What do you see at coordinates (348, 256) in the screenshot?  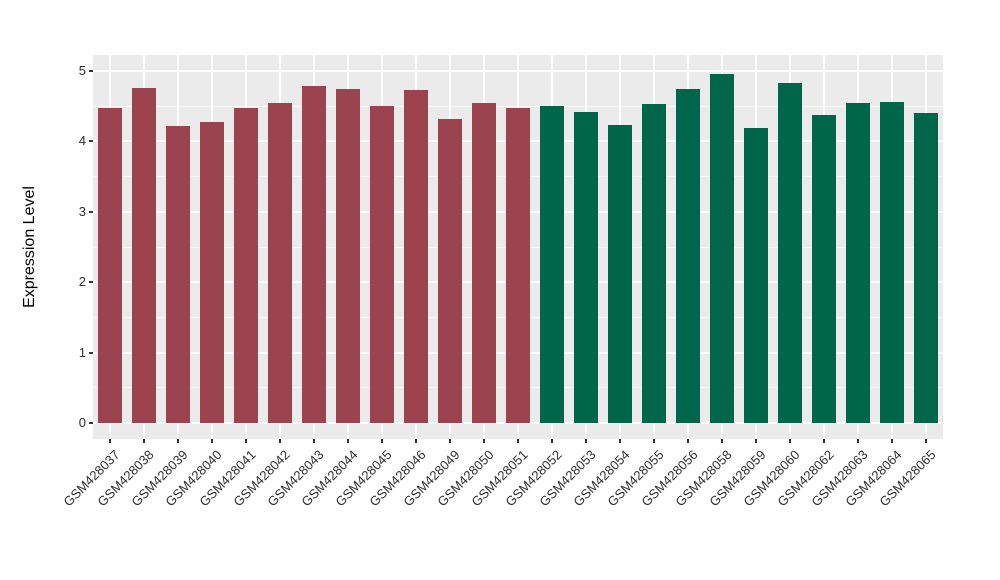 I see `bar-GSM428044` at bounding box center [348, 256].